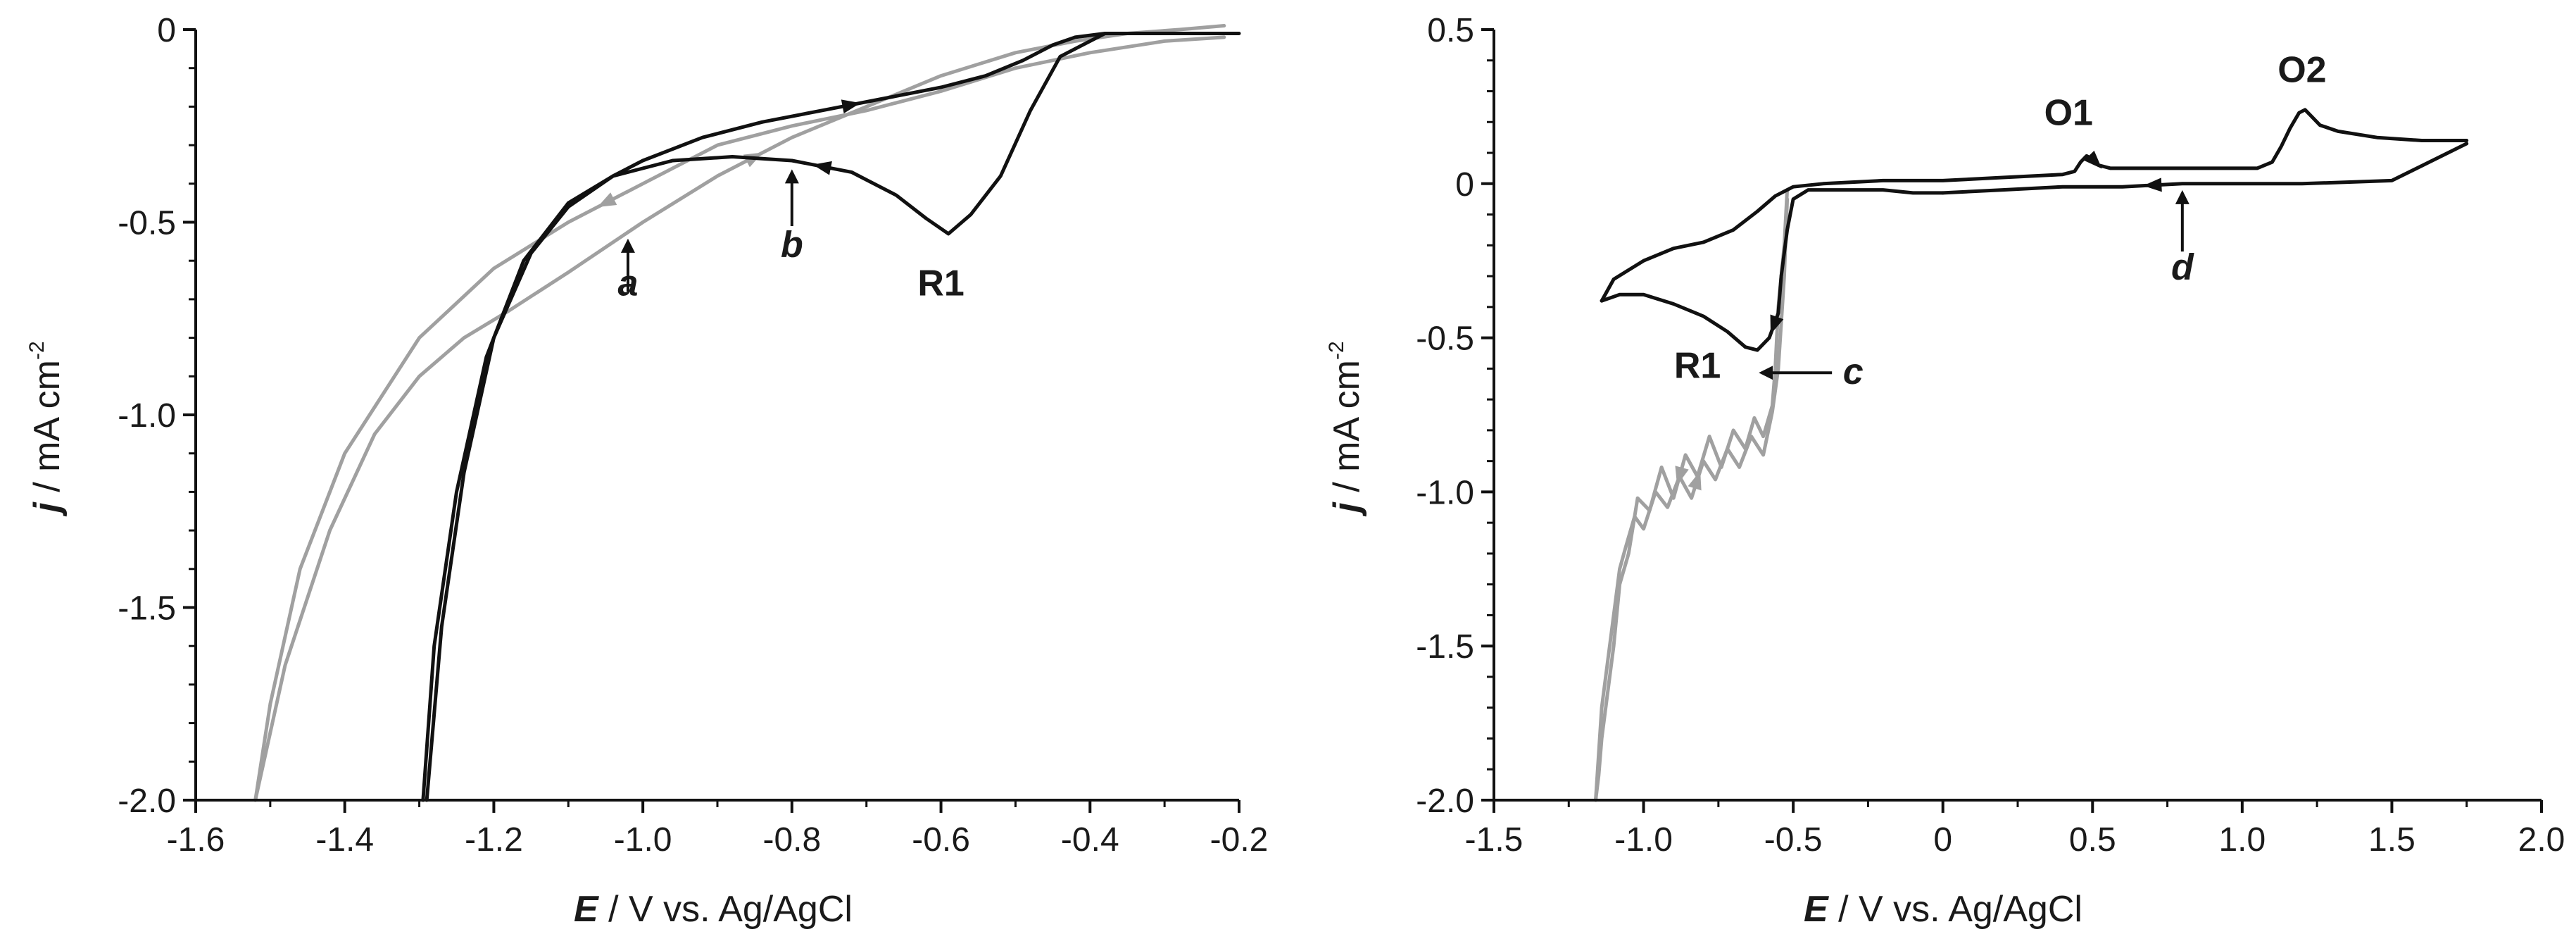 This screenshot has height=941, width=2576. I want to click on series-line-black-cathodic-scan, so click(1773, 270).